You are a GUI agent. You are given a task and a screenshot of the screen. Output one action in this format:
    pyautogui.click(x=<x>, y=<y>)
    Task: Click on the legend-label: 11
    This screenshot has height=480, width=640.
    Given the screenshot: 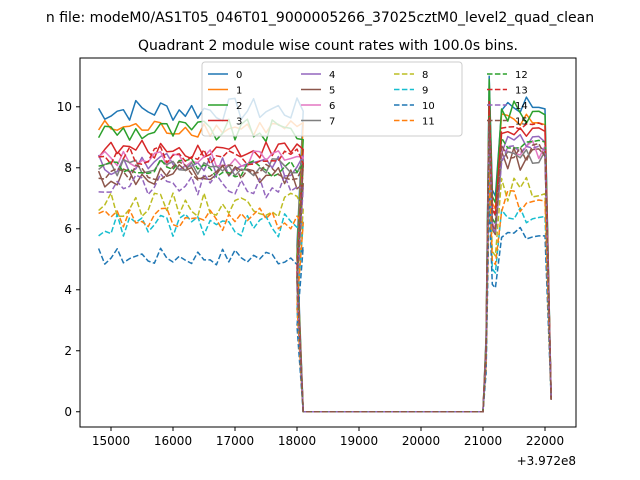 What is the action you would take?
    pyautogui.click(x=428, y=122)
    